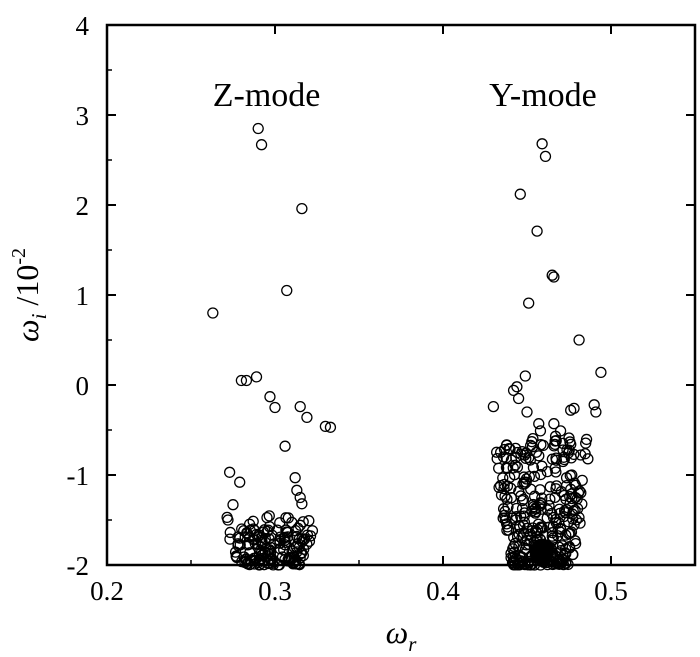 The height and width of the screenshot is (657, 700). I want to click on x-axis-title: ωr, so click(402, 635).